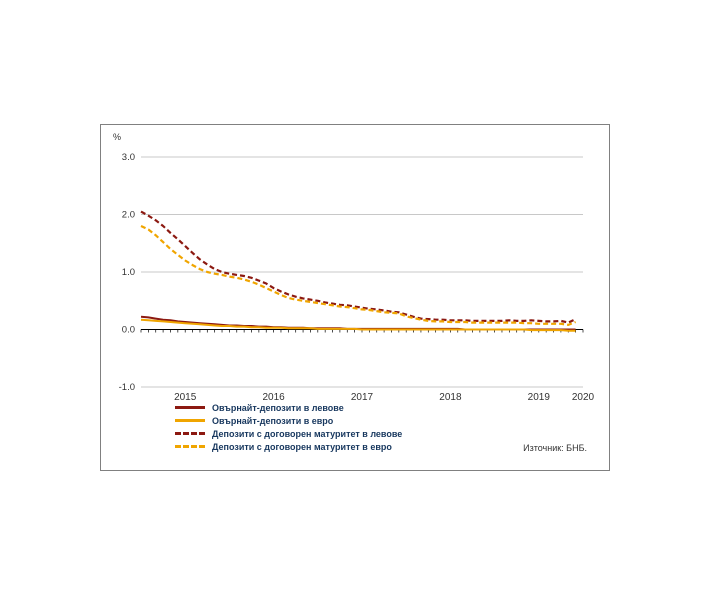 This screenshot has height=599, width=710. What do you see at coordinates (583, 397) in the screenshot?
I see `x-axis-year-label: 2020` at bounding box center [583, 397].